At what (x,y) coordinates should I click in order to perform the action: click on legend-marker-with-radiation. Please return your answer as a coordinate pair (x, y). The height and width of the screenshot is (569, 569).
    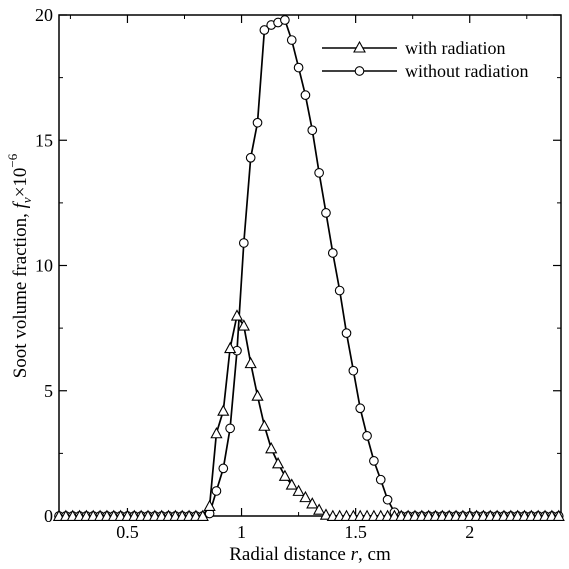
    Looking at the image, I should click on (359, 46).